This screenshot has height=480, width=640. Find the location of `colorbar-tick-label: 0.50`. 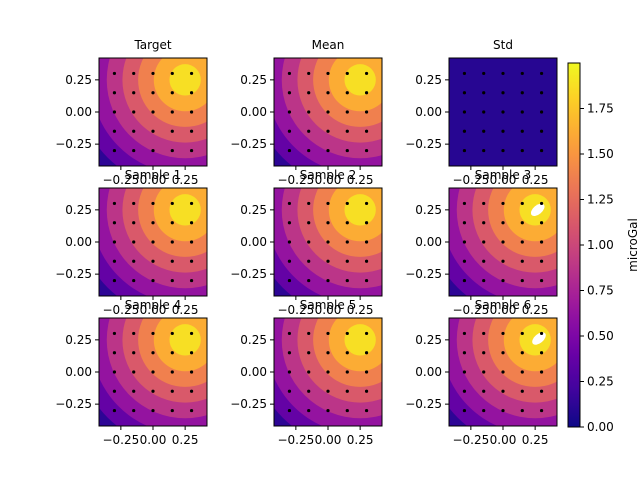

colorbar-tick-label: 0.50 is located at coordinates (600, 336).